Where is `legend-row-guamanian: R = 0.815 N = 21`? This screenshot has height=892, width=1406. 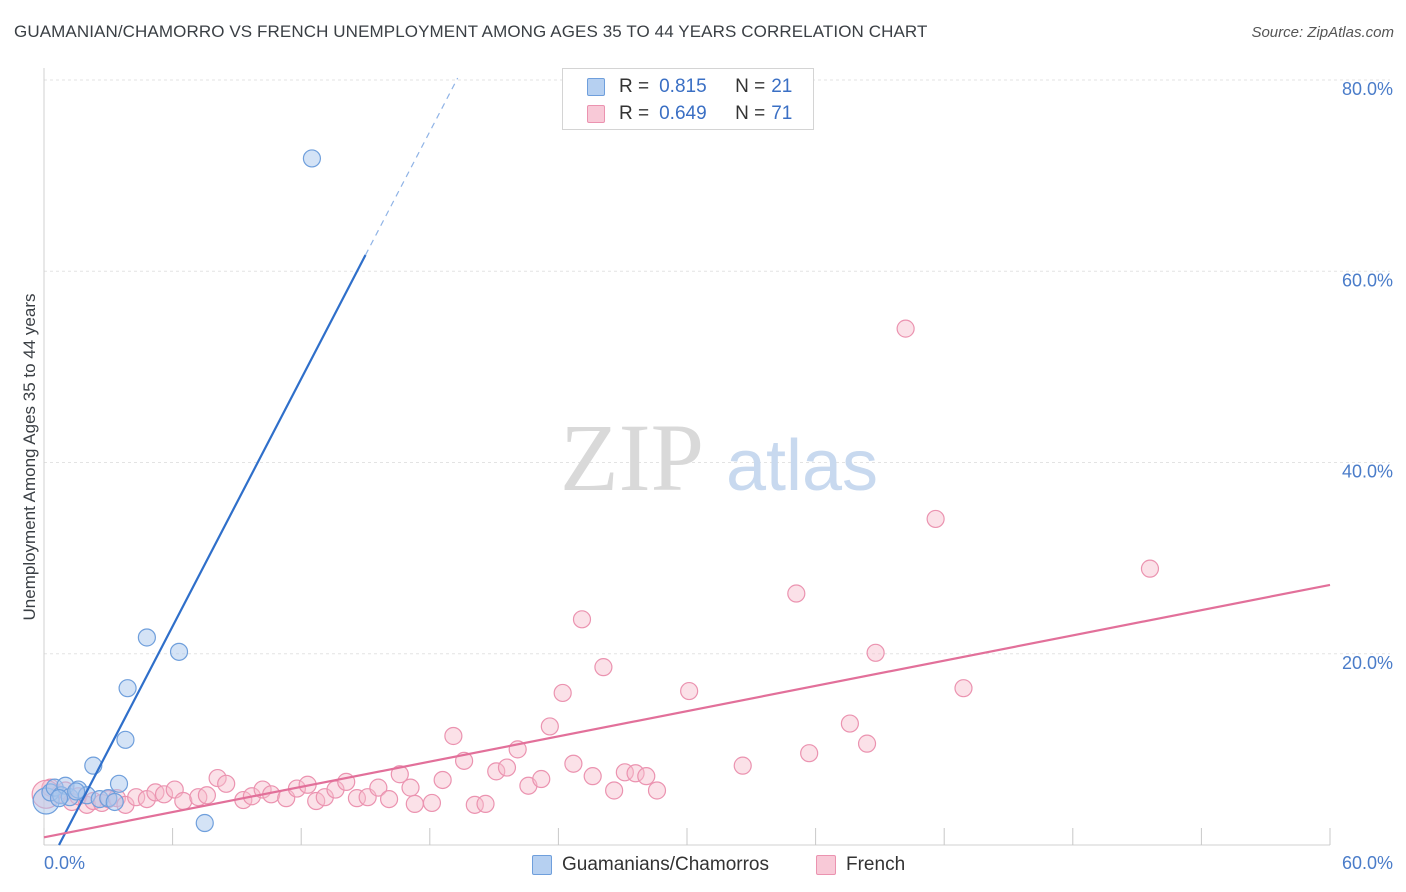
legend-row-guamanian: R = 0.815 N = 21 is located at coordinates (689, 87).